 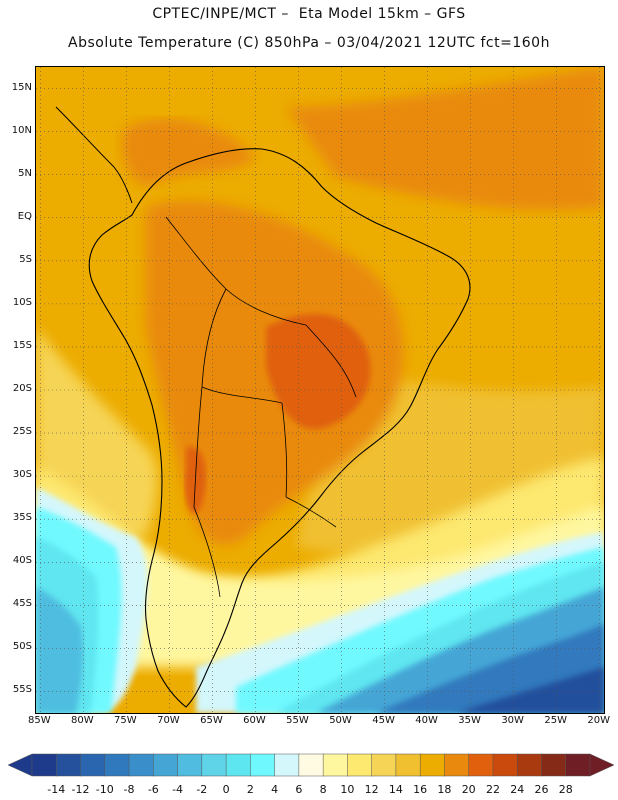 What do you see at coordinates (555, 720) in the screenshot?
I see `lon-tick-label: 25W` at bounding box center [555, 720].